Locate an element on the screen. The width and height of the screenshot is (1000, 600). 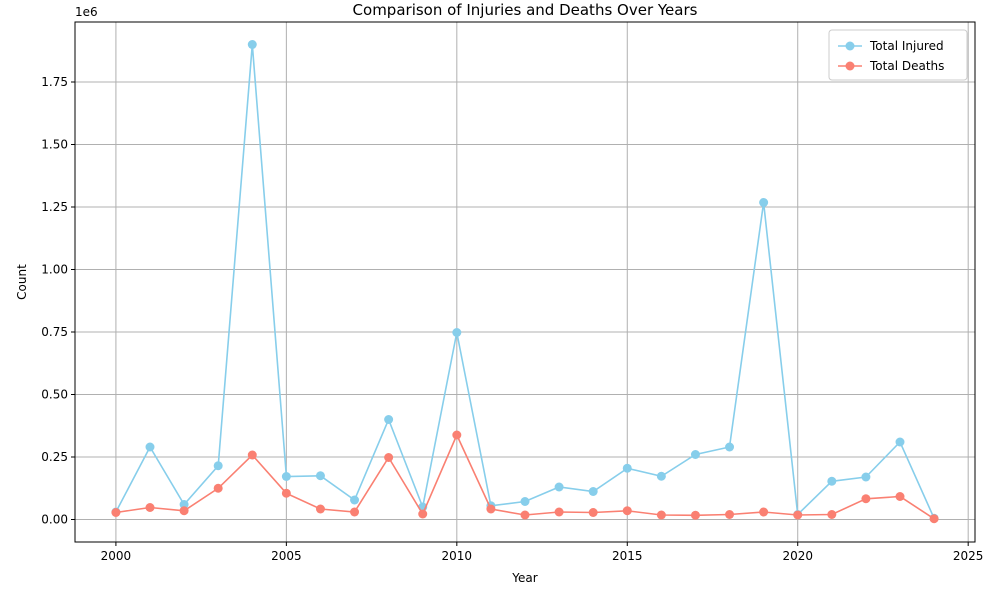
x-tick-label: 2025 is located at coordinates (968, 556).